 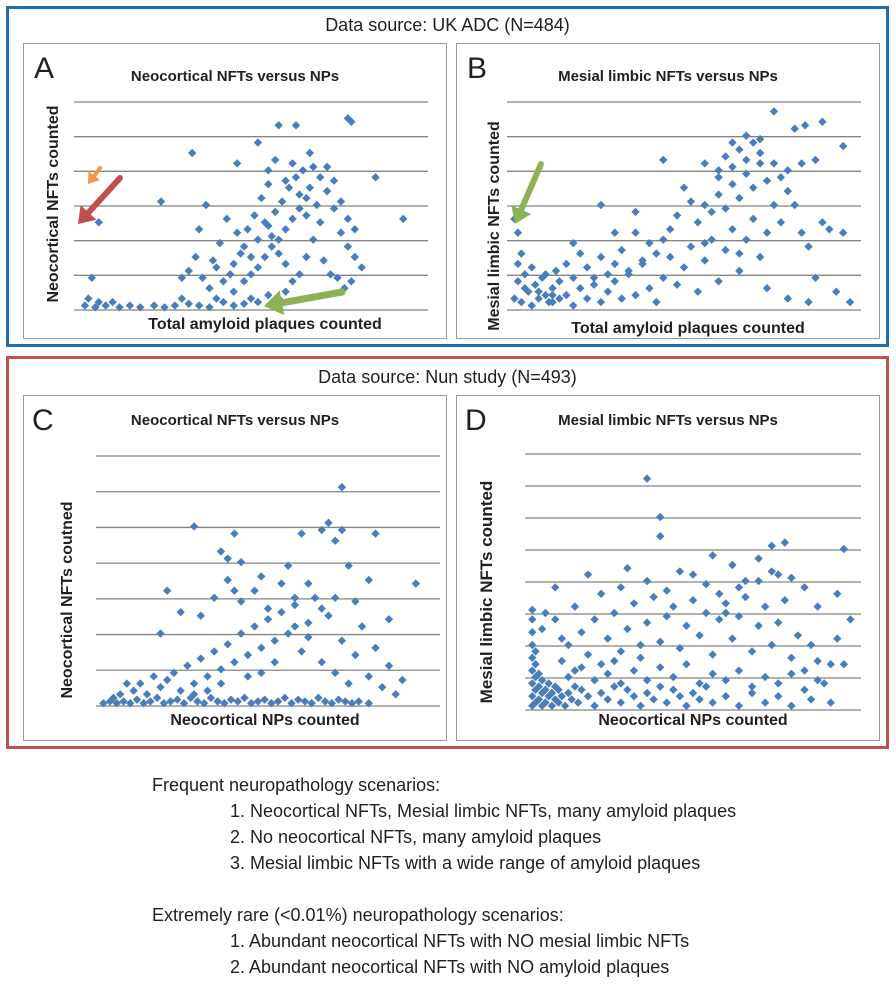 I want to click on panel-b-title: Mesial limbic NFTs versus NPs, so click(x=668, y=76).